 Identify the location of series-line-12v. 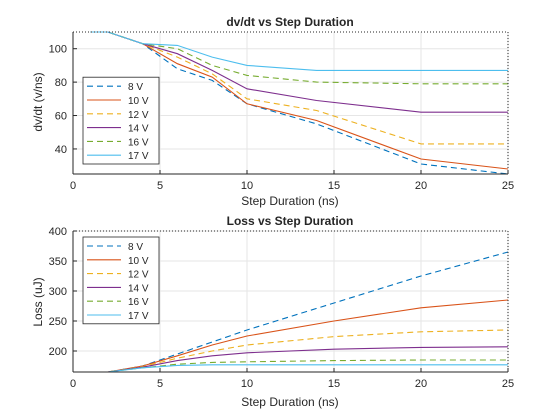
(299, 351).